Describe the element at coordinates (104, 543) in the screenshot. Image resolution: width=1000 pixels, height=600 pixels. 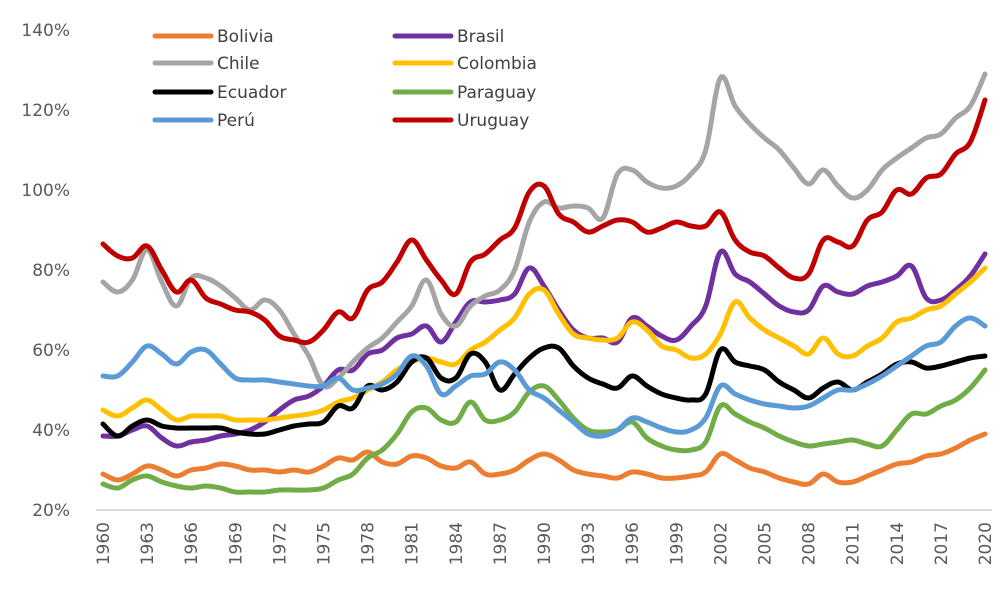
I see `x-tick-label: 1960` at that location.